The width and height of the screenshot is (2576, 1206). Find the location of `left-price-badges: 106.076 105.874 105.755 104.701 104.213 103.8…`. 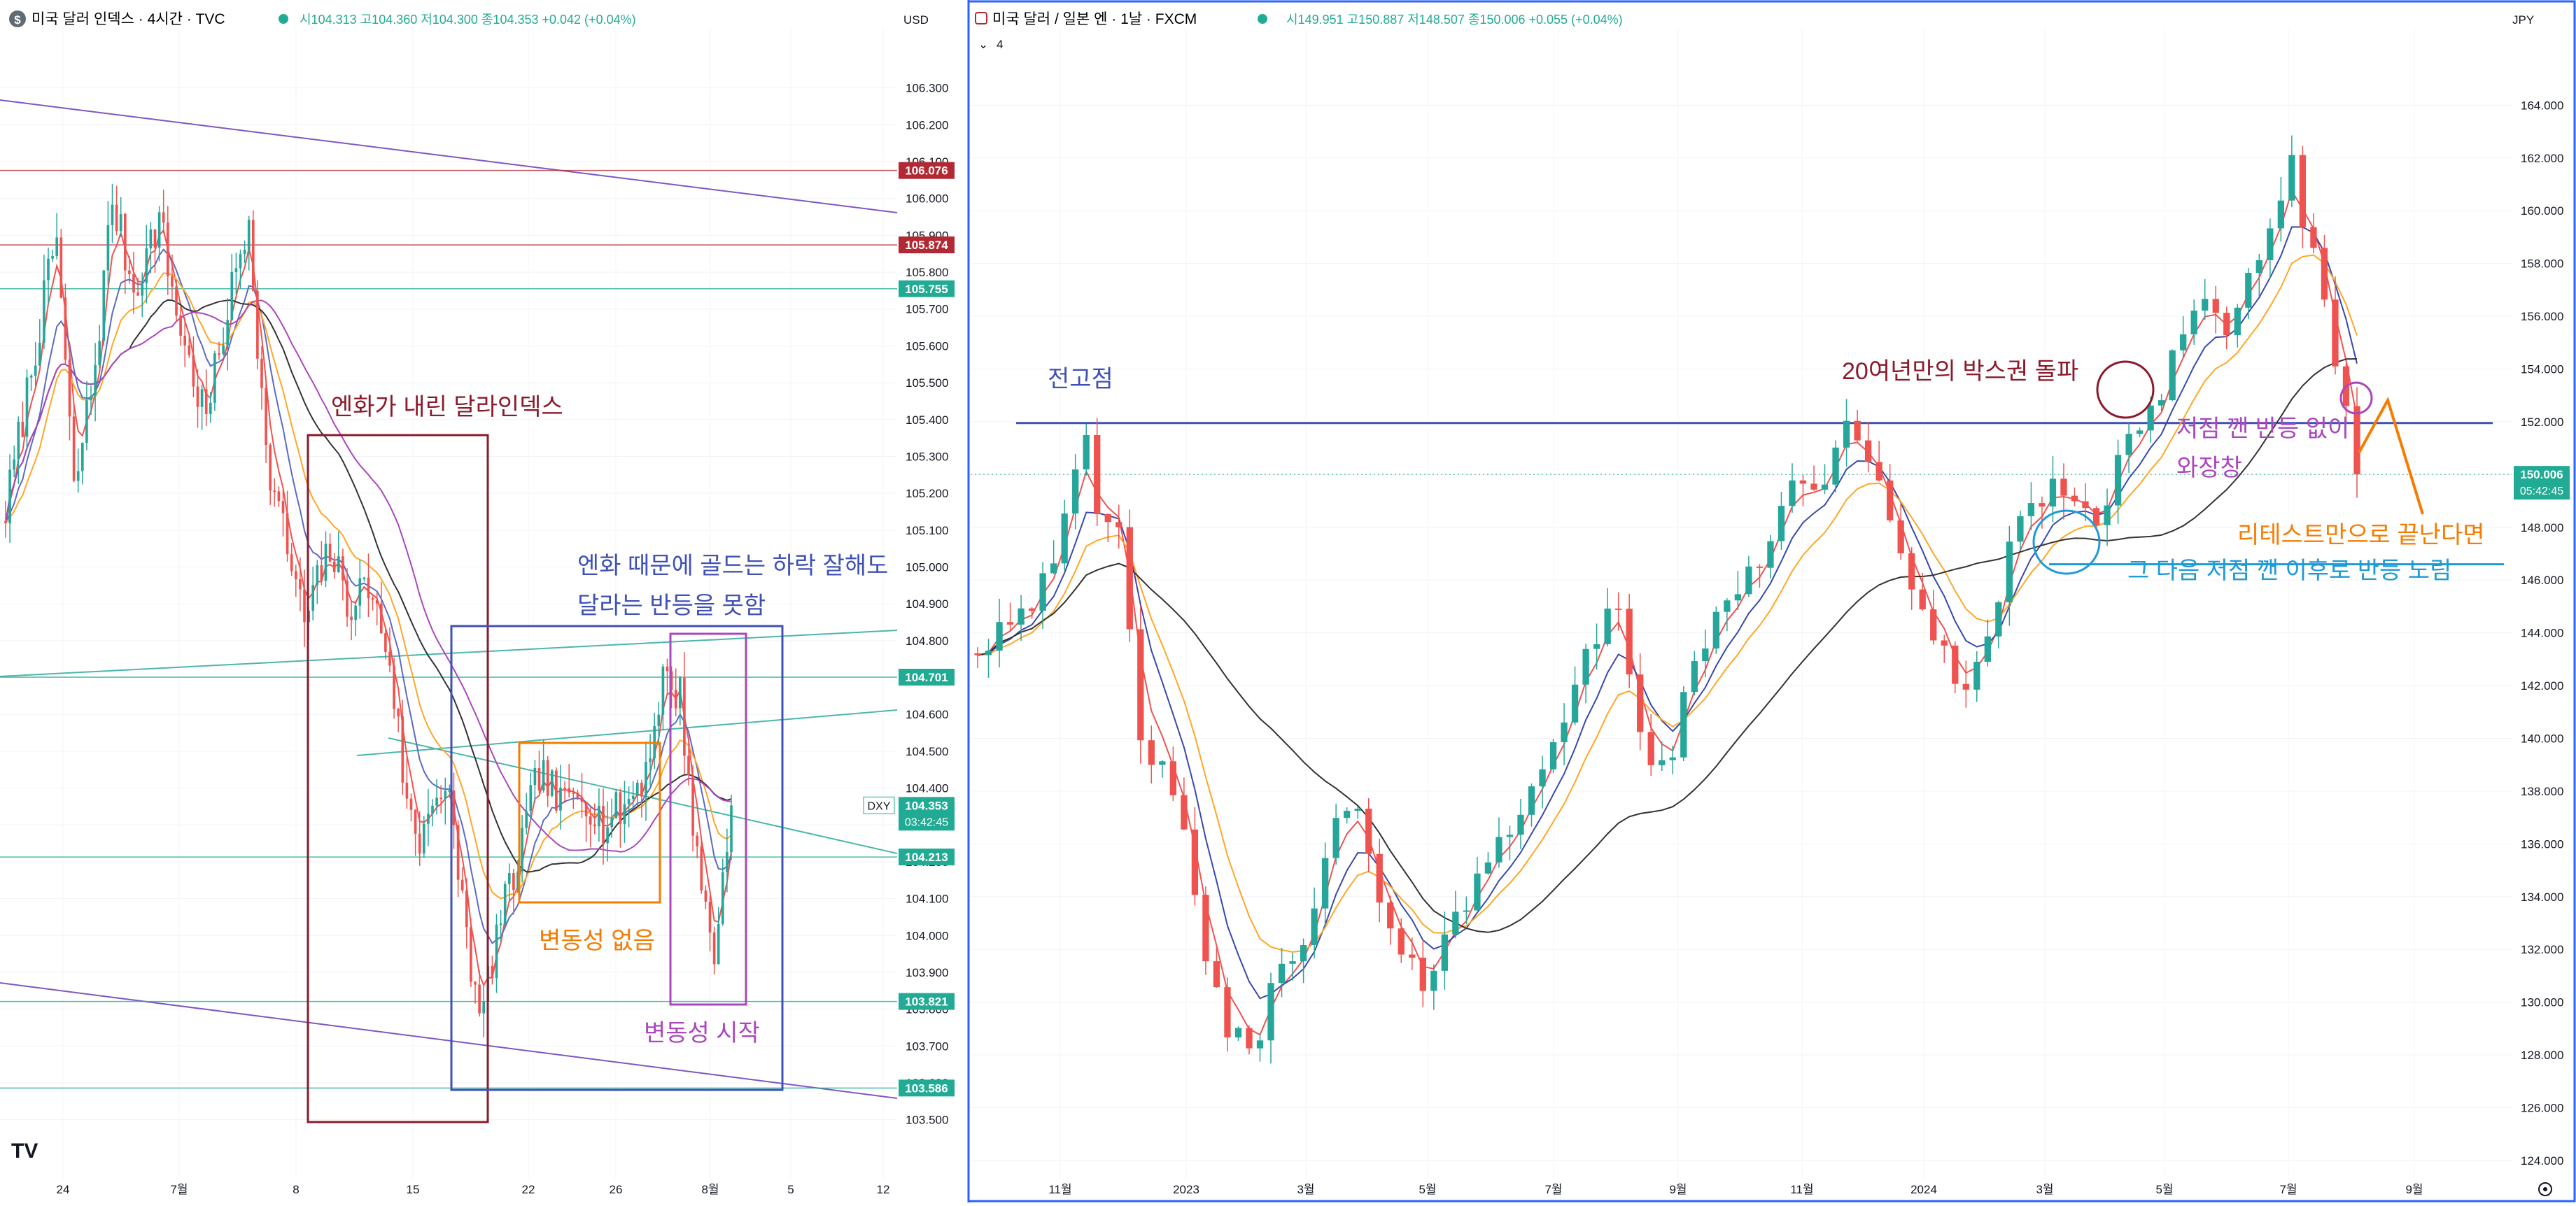

left-price-badges: 106.076 105.874 105.755 104.701 104.213 103.8… is located at coordinates (909, 629).